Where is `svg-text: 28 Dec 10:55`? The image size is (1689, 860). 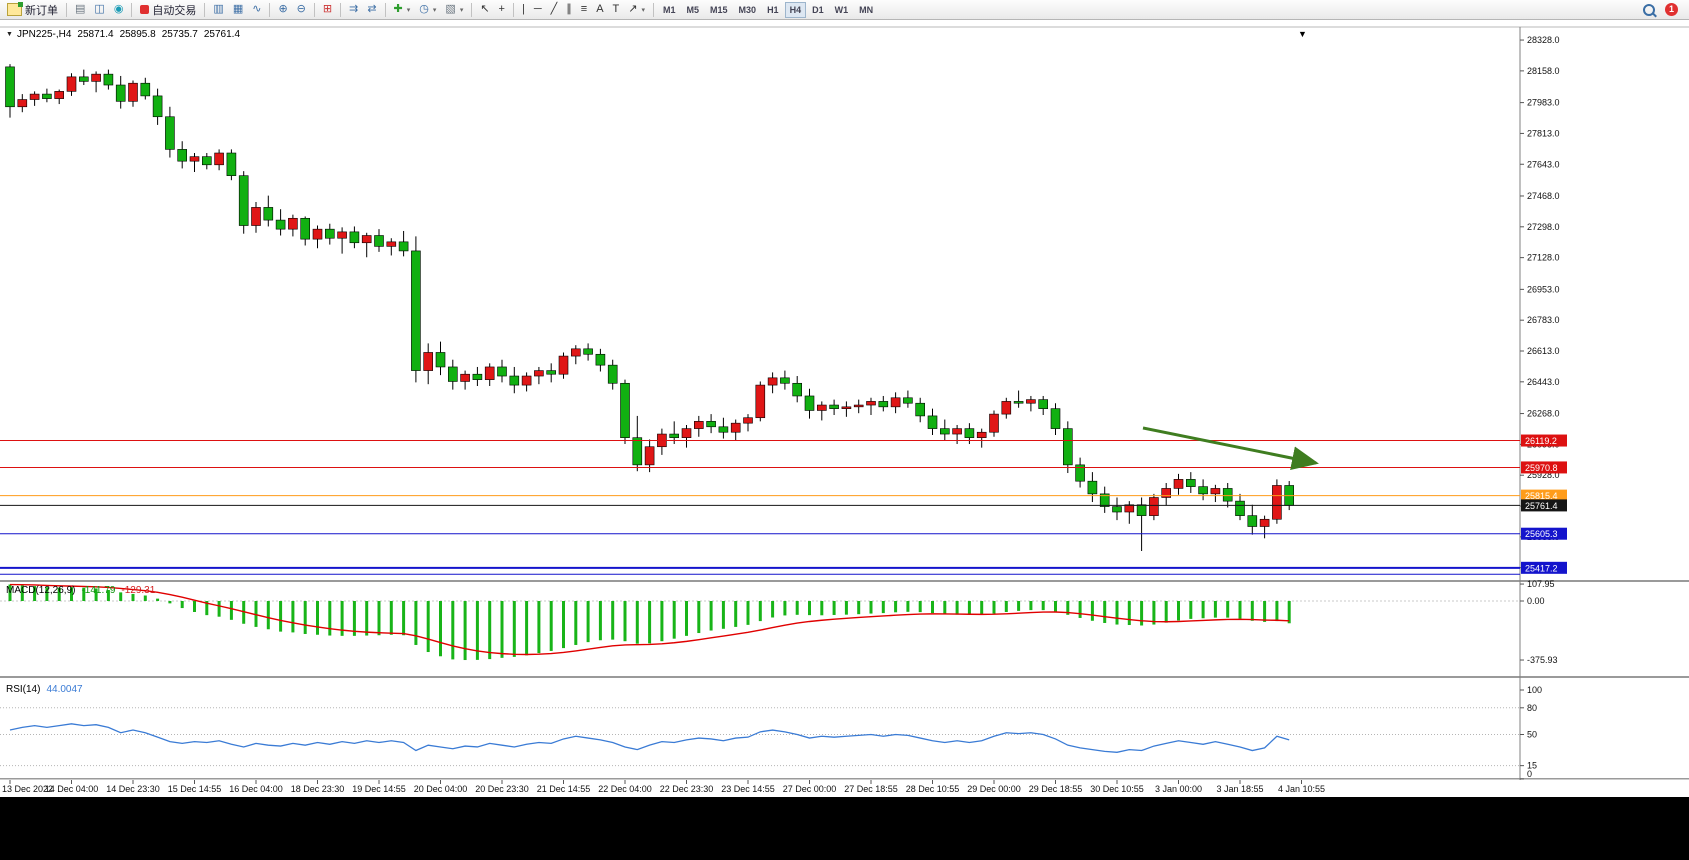 svg-text: 28 Dec 10:55 is located at coordinates (933, 789).